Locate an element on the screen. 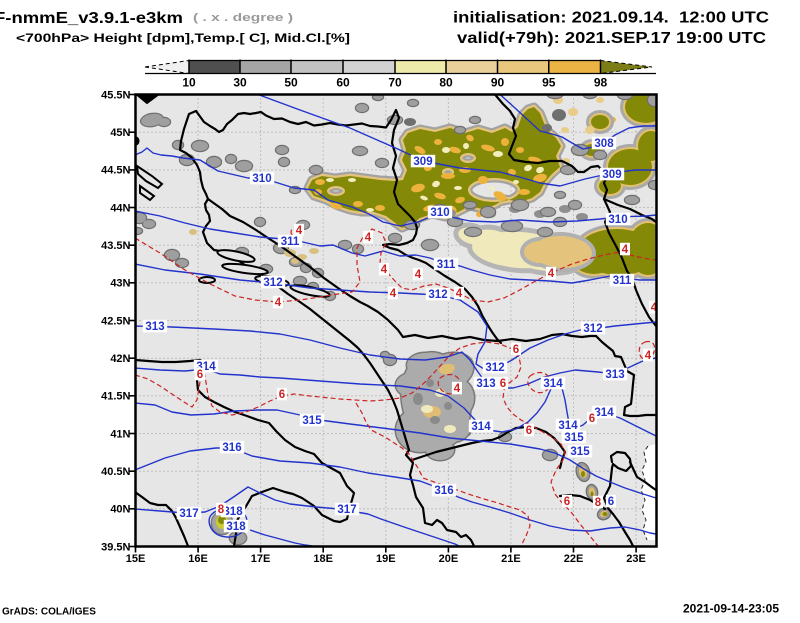  svg-text: 22E is located at coordinates (574, 559).